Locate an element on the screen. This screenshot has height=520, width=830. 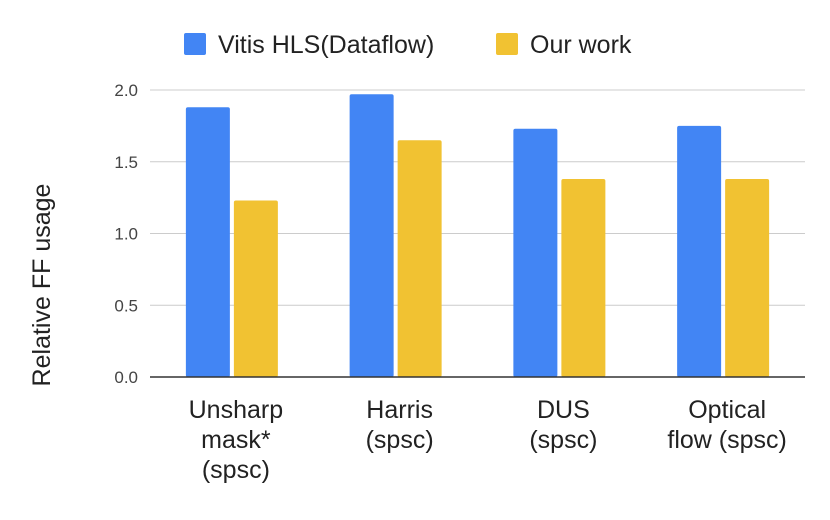
x-category-label-line: Harris is located at coordinates (399, 410).